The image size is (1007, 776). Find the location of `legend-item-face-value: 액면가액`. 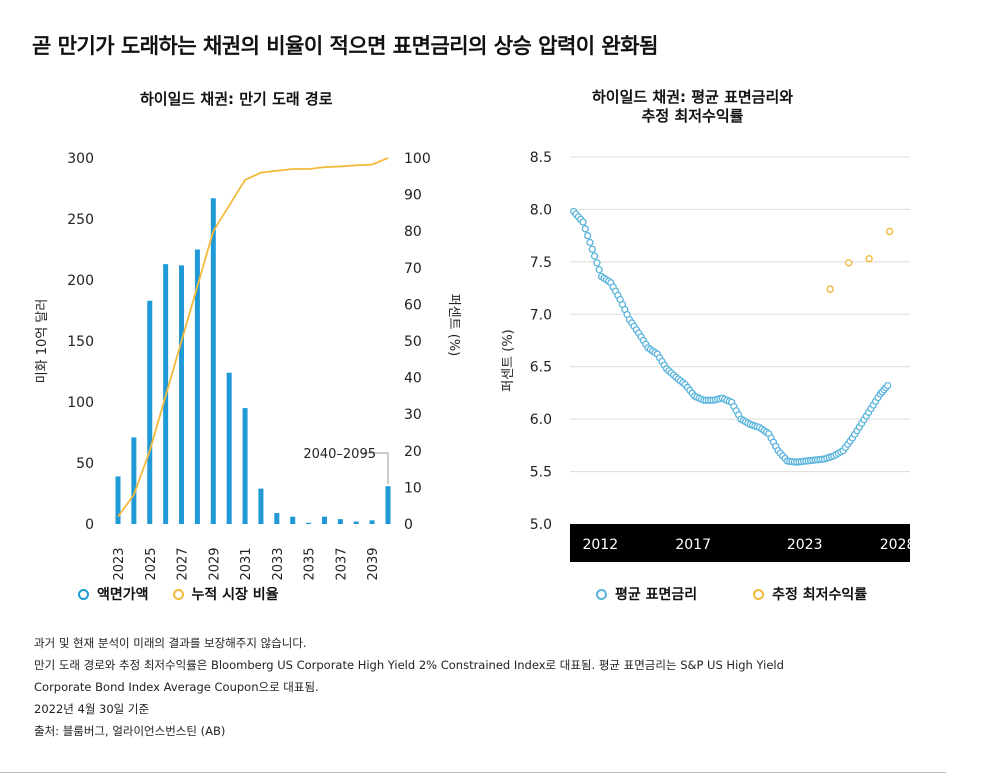

legend-item-face-value: 액면가액 is located at coordinates (113, 594).